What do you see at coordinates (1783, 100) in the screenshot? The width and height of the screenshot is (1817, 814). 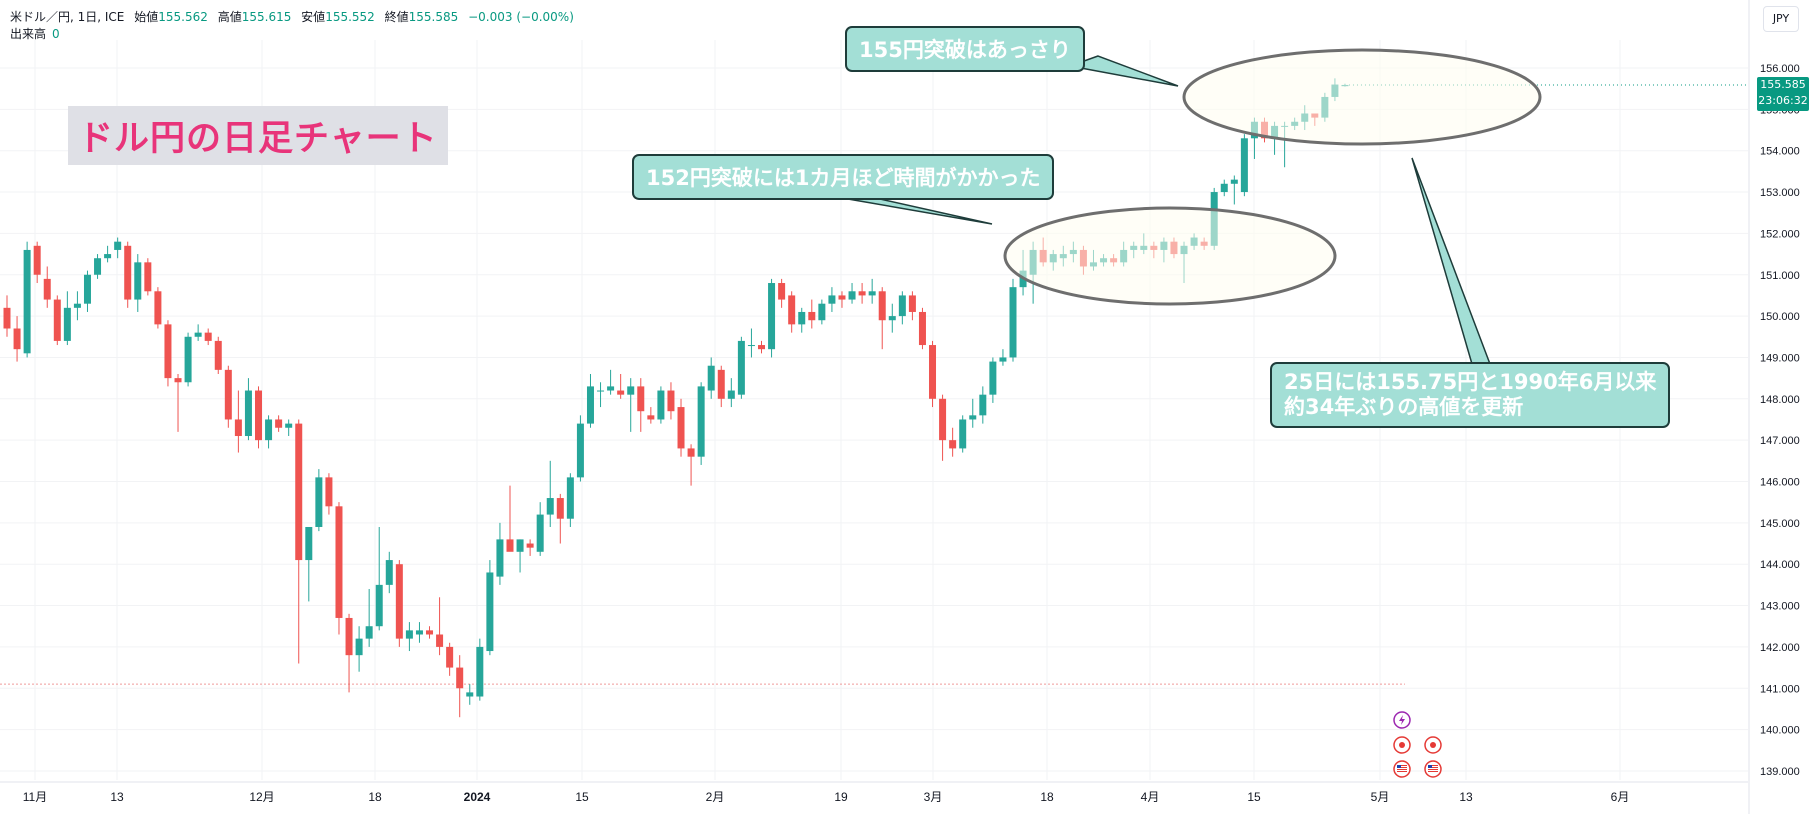 I see `bar-countdown: 23:06:32` at bounding box center [1783, 100].